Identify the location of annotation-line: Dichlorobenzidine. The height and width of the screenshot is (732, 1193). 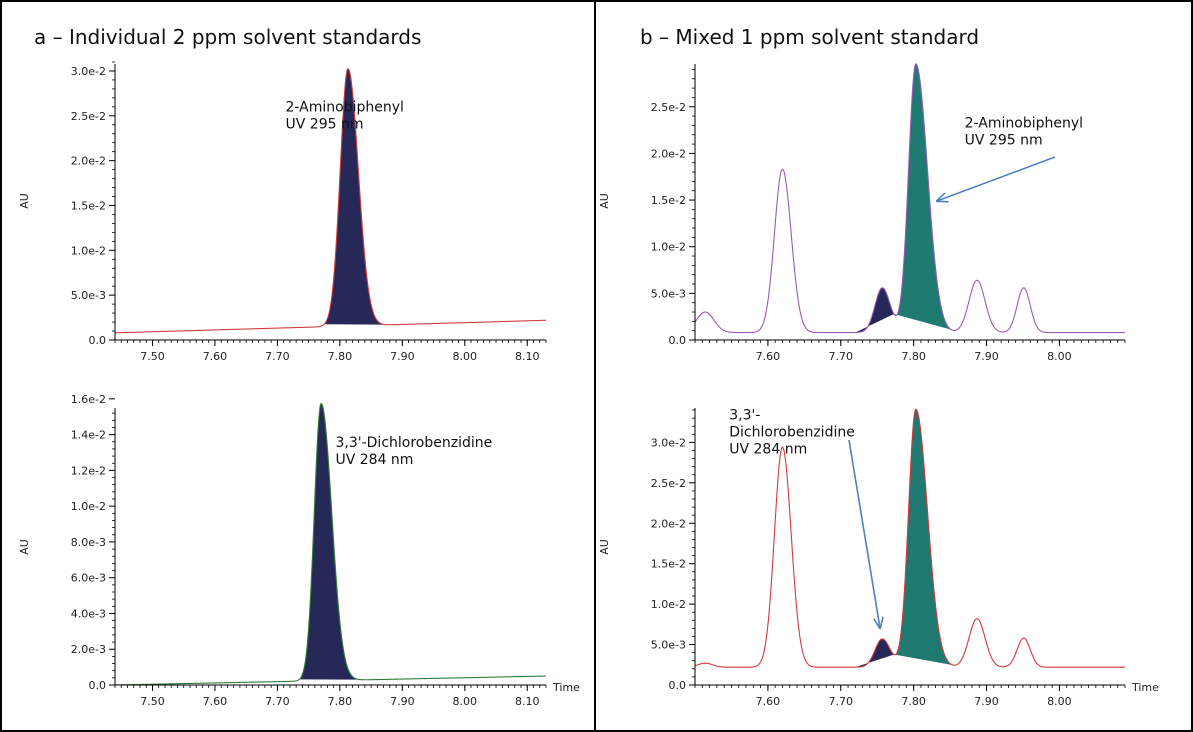
(792, 433).